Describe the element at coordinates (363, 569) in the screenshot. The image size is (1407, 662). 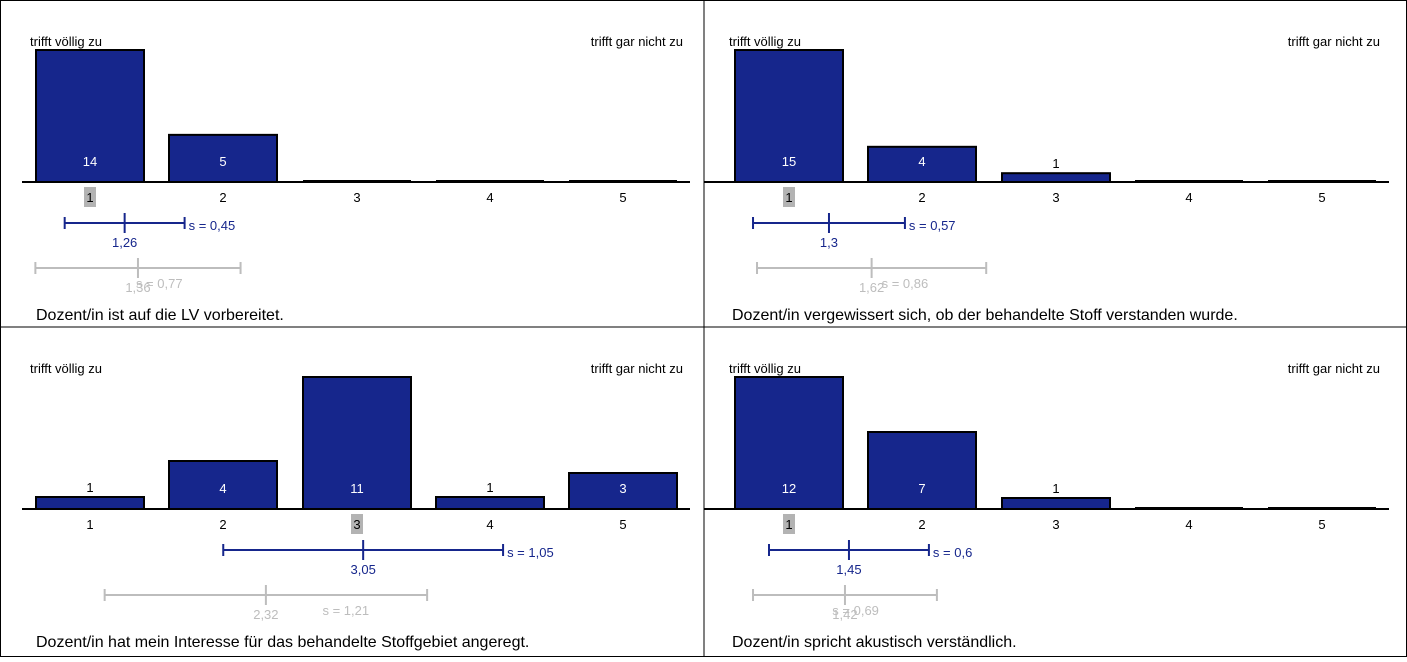
I see `mean-label: 3,05` at that location.